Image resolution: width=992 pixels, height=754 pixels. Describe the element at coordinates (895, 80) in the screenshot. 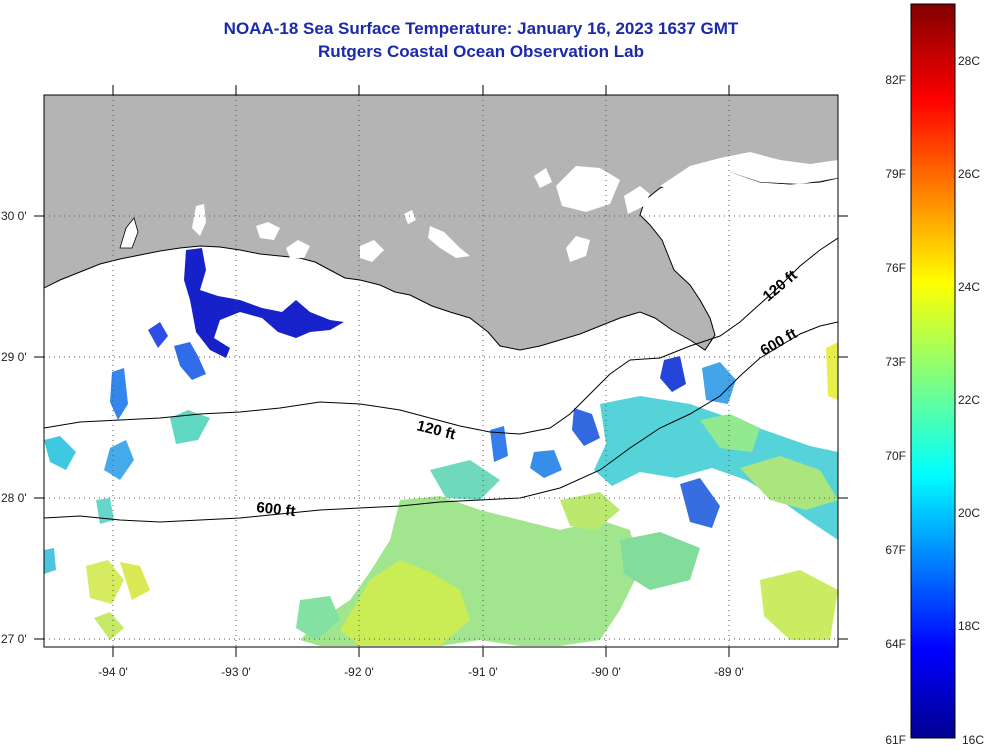

I see `colorbar-f-label: 82F` at that location.